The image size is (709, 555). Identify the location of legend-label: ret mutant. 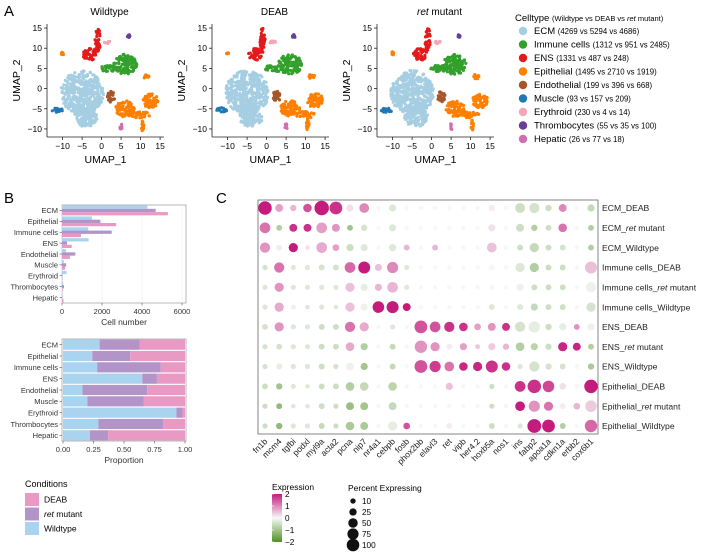
(63, 514).